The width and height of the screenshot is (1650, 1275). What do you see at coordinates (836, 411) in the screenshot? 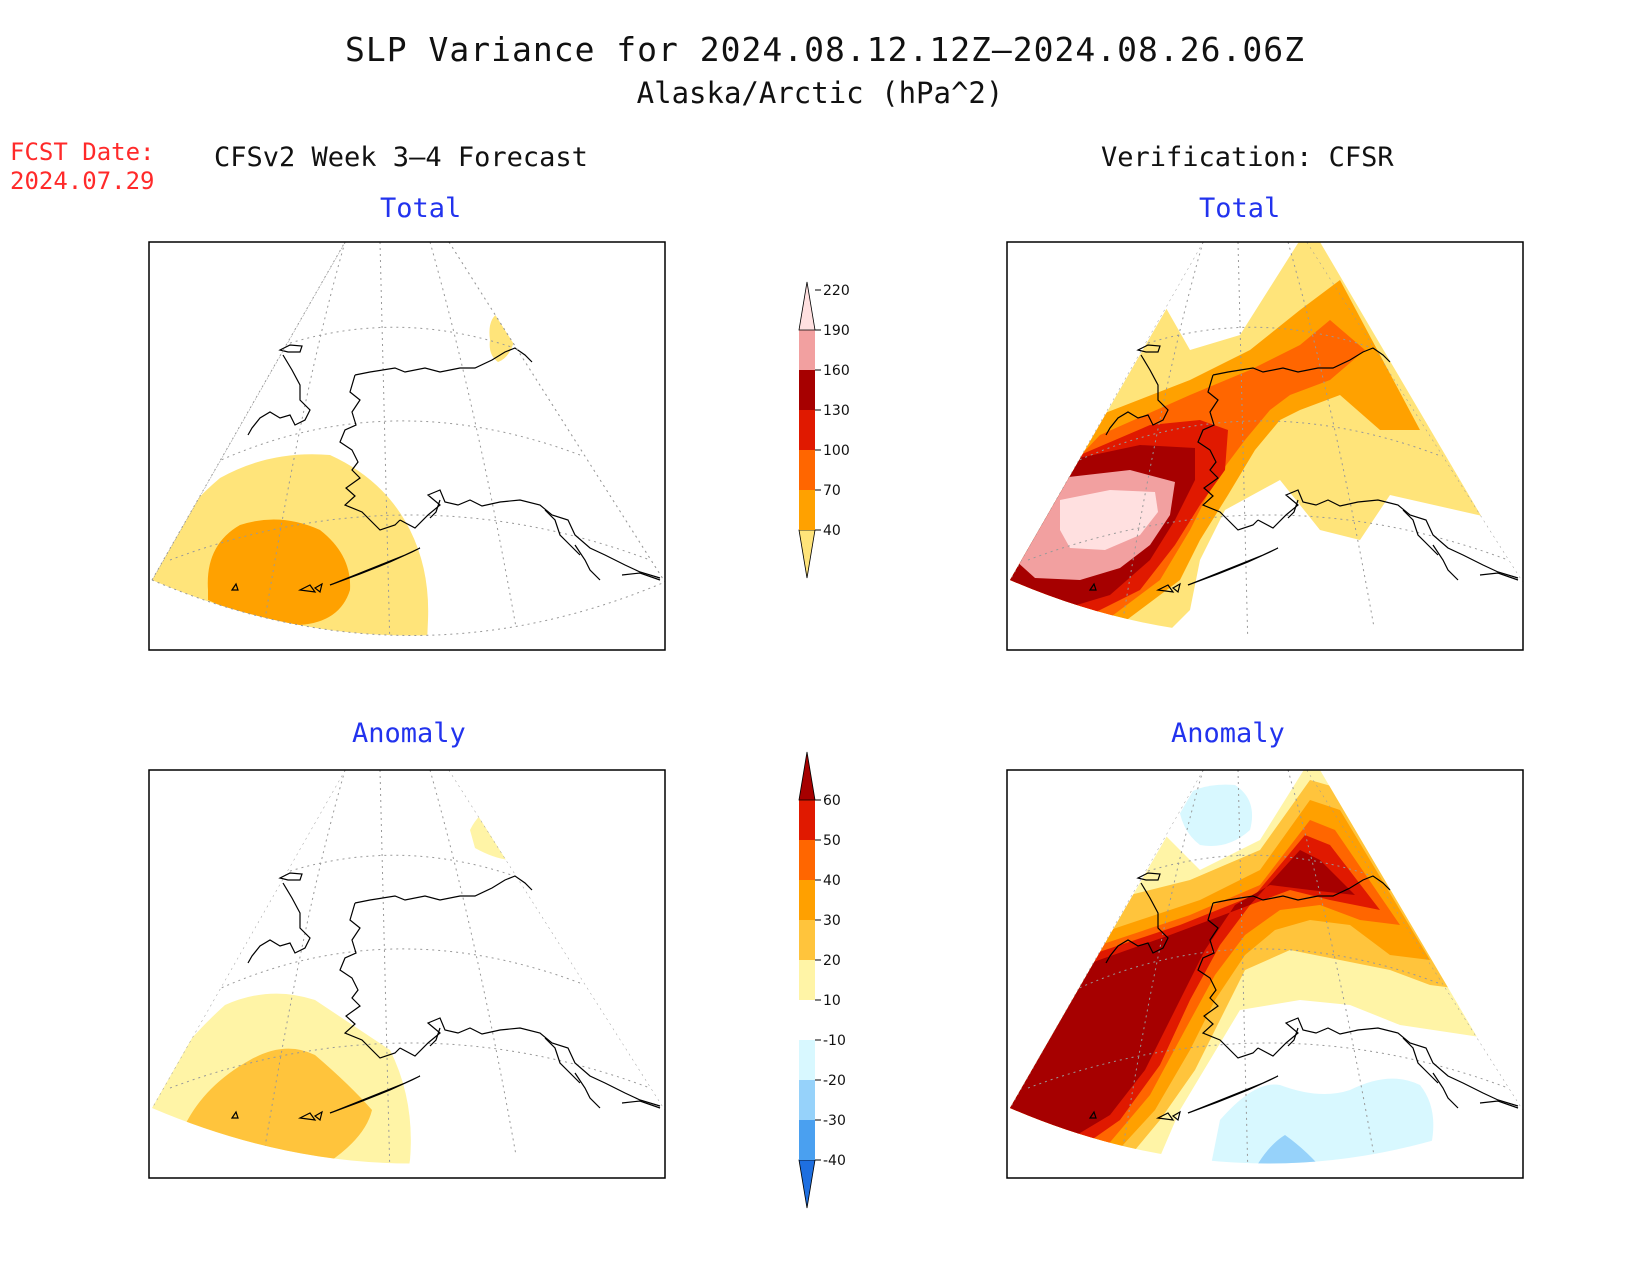
I see `total-colorbar-tick-label: 130` at bounding box center [836, 411].